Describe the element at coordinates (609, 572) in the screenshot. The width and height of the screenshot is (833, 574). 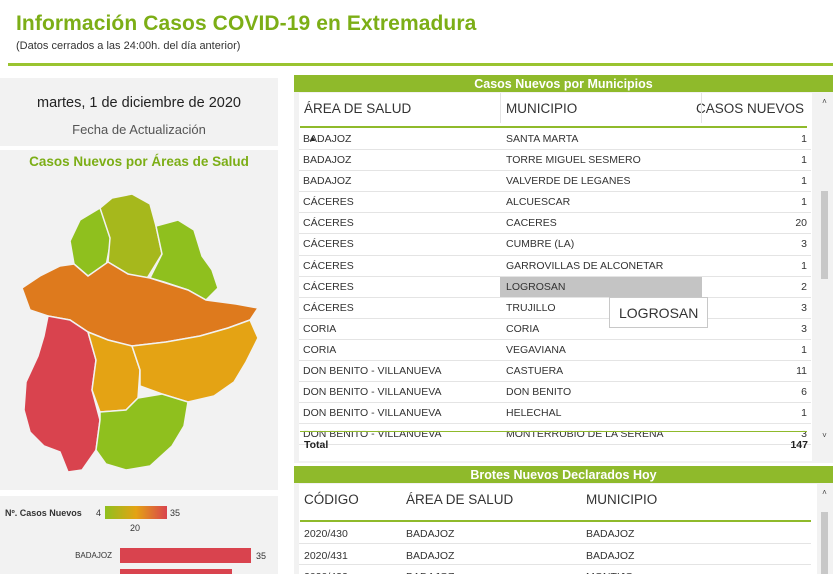
I see `cell-municipio: MONTIJO` at that location.